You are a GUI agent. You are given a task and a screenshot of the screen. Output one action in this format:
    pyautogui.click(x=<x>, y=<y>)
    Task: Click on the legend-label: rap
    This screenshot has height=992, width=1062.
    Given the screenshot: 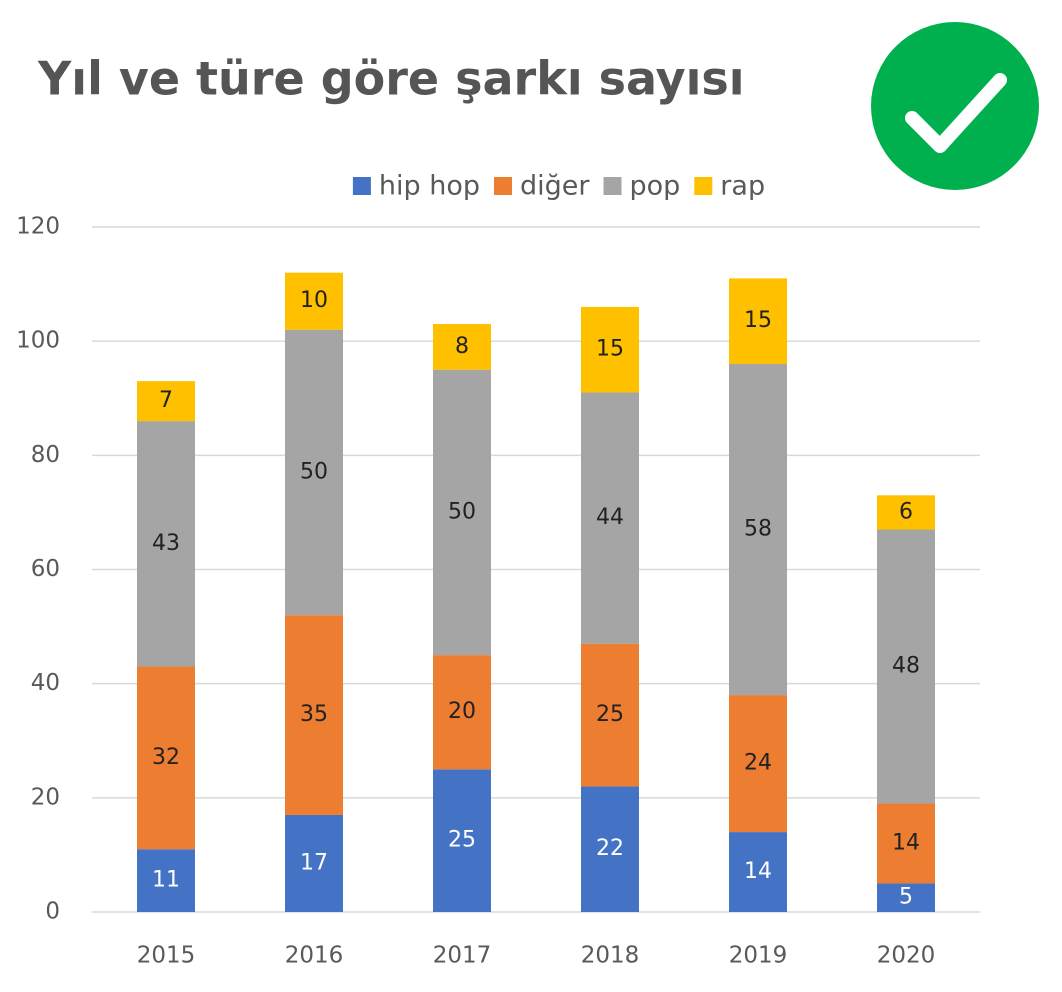 What is the action you would take?
    pyautogui.click(x=742, y=186)
    